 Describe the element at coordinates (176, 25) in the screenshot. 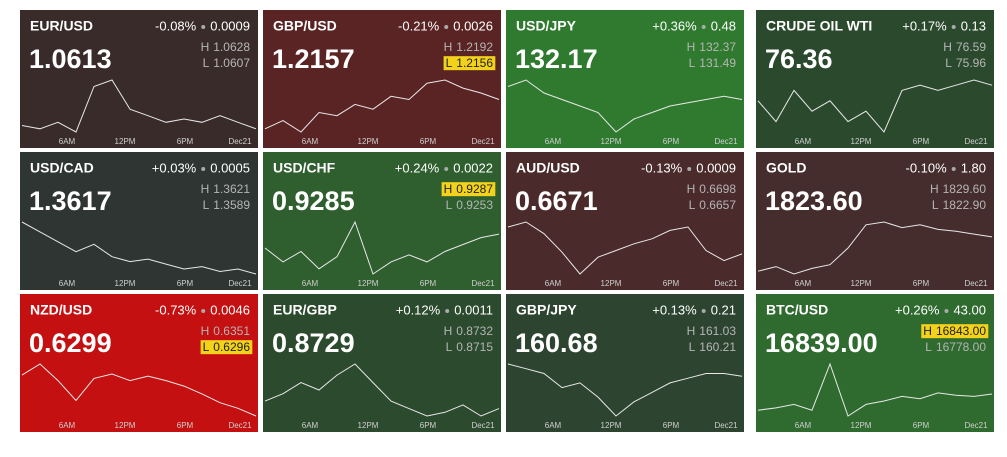

I see `change-pct: -0.08%` at that location.